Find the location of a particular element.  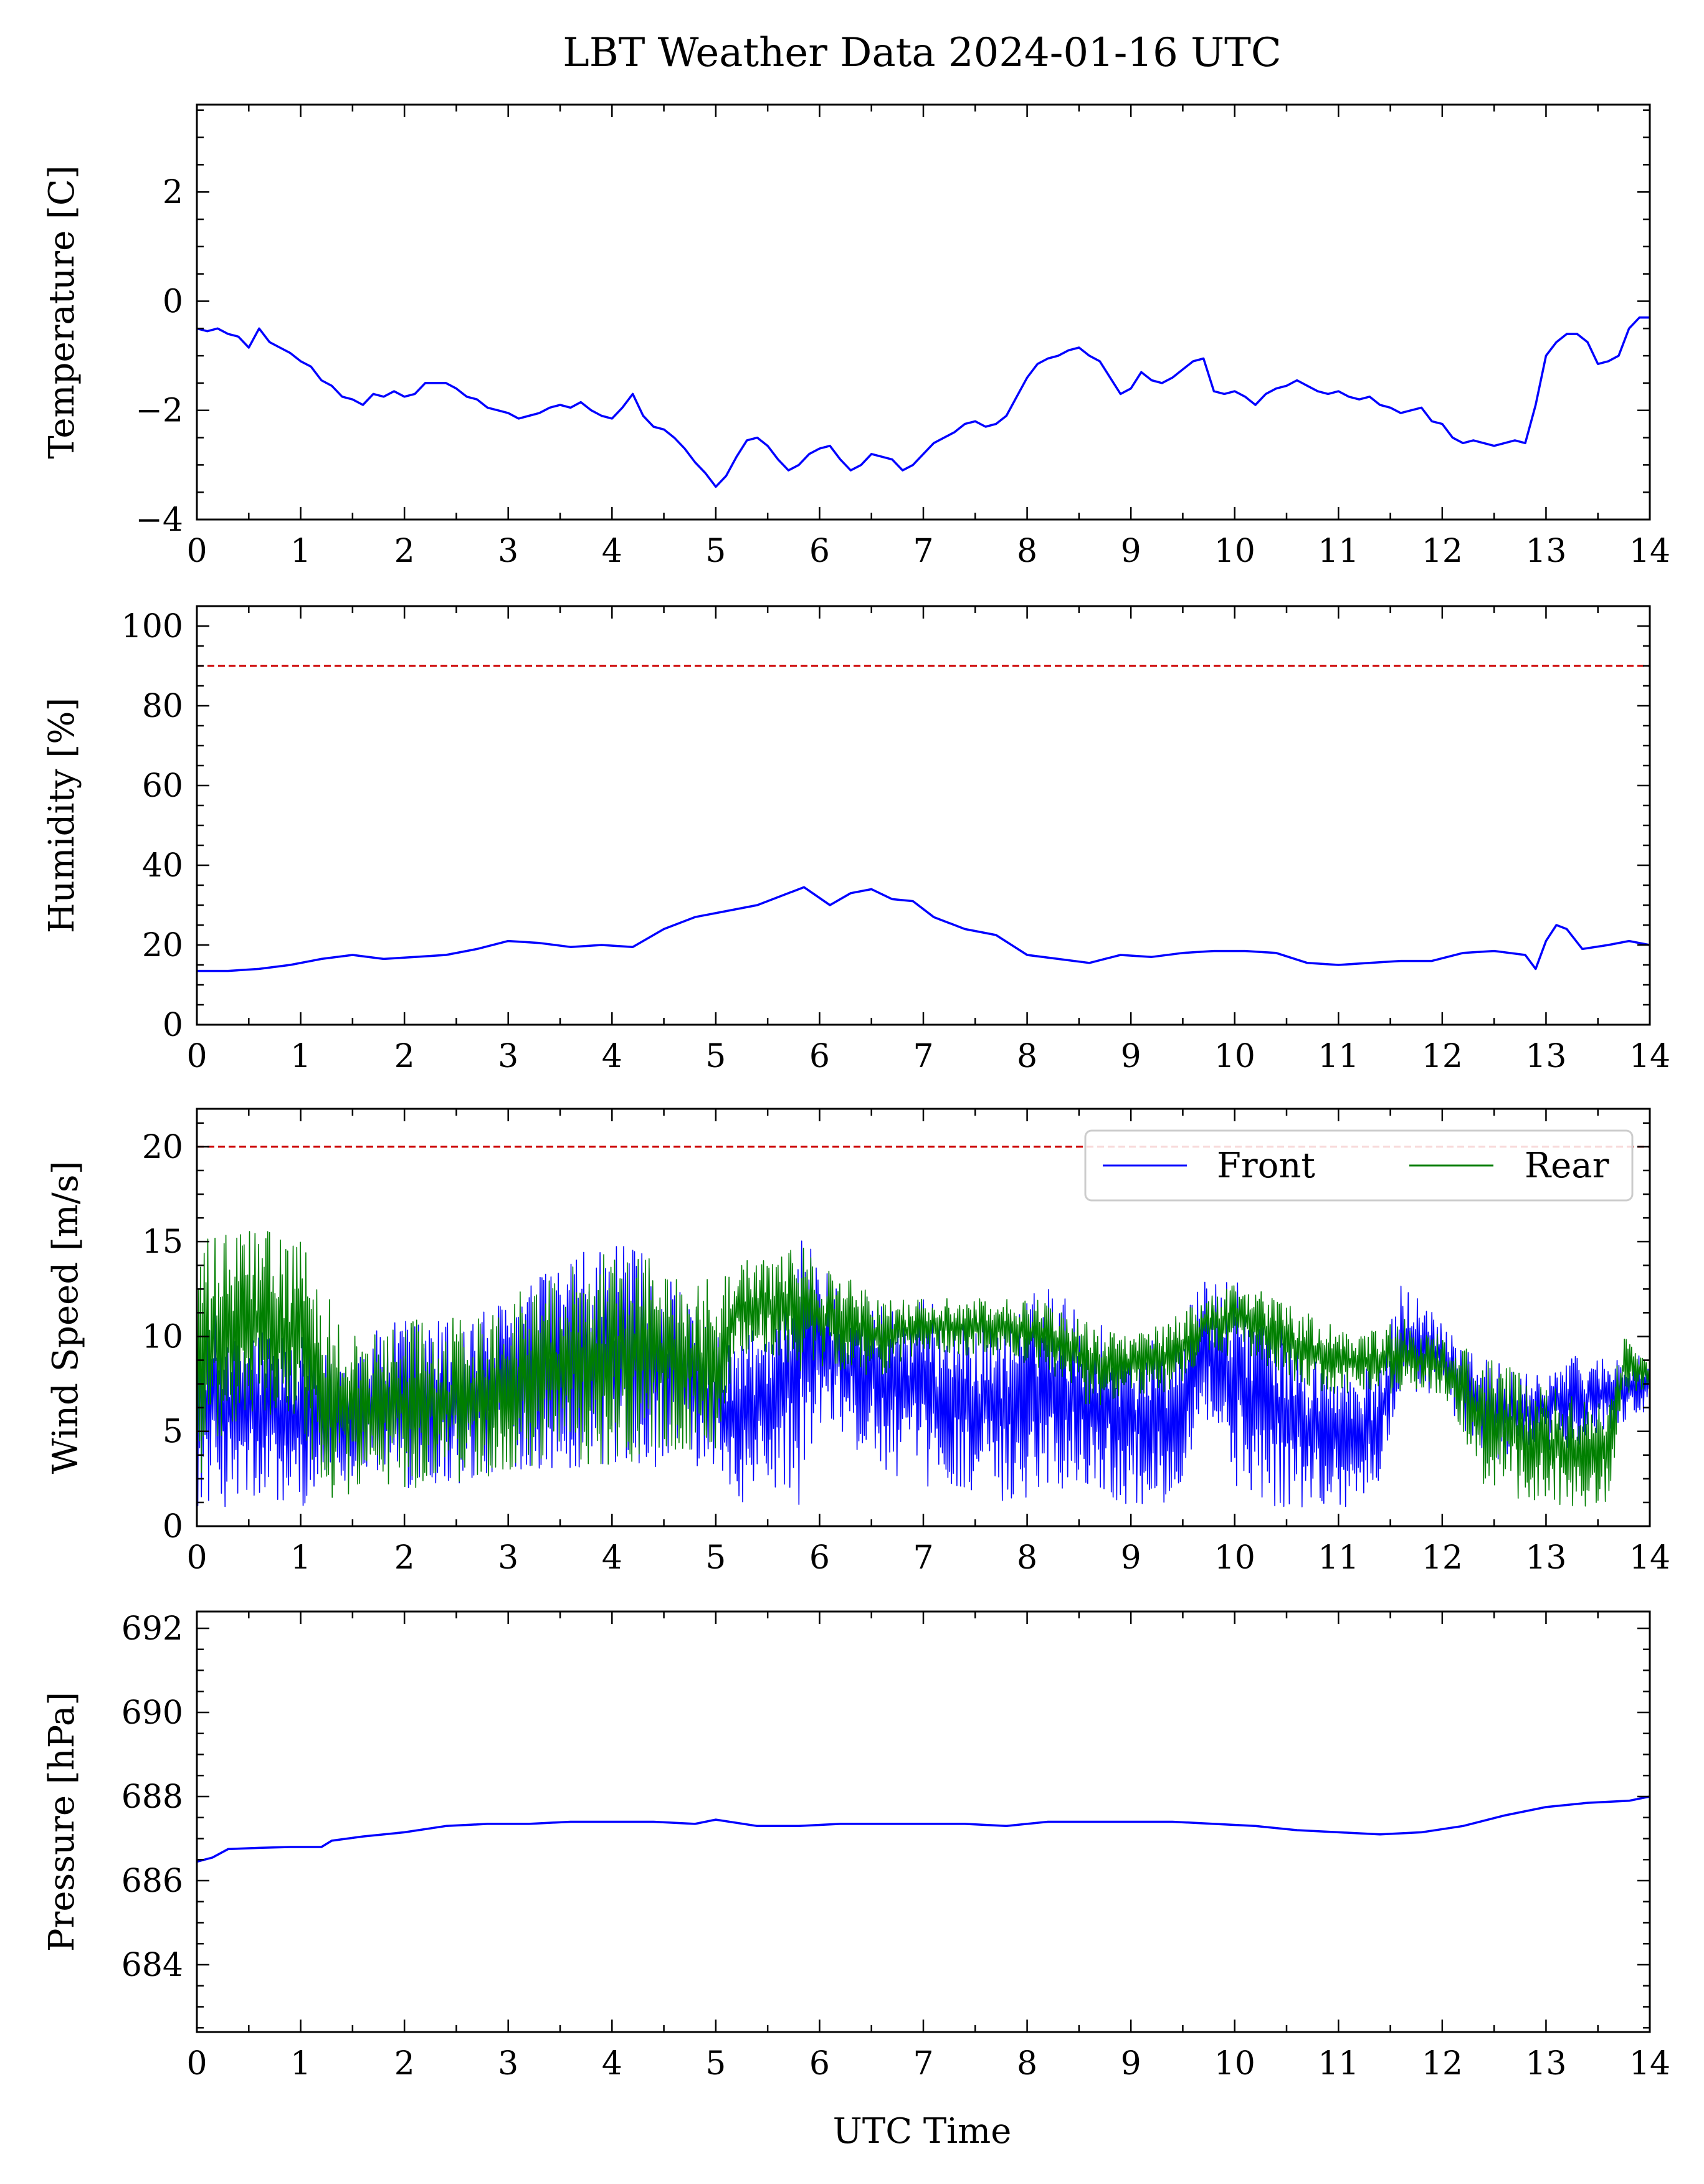

temperature-x-tick-label: 10 is located at coordinates (1234, 551).